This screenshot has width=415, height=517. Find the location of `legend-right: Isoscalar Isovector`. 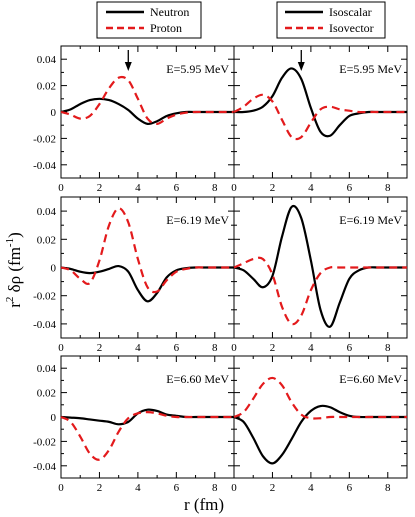

legend-right: Isoscalar Isovector is located at coordinates (331, 20).